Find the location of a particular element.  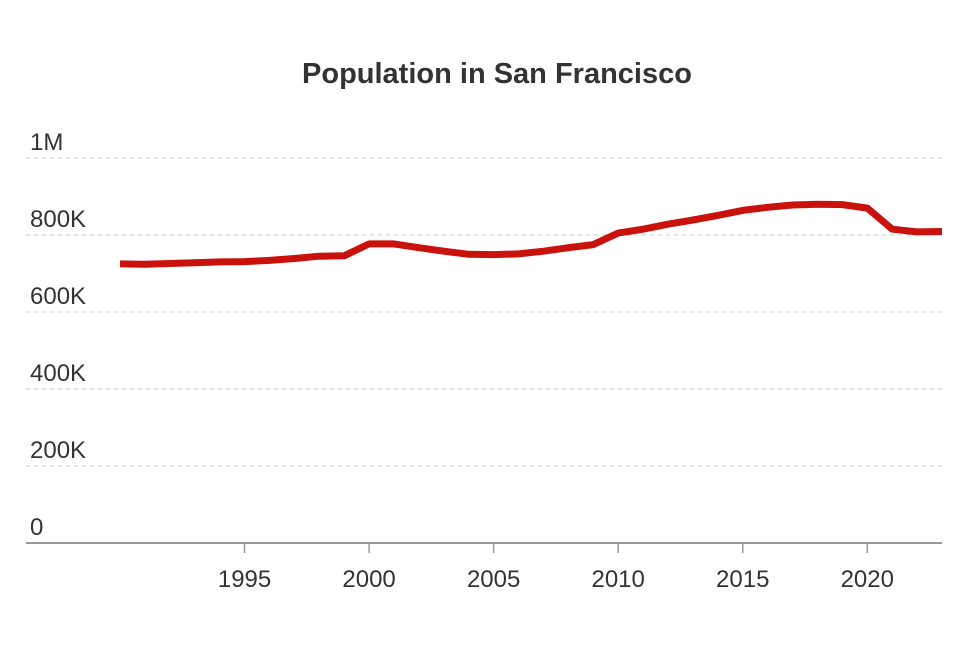

y-tick-label: 800K is located at coordinates (58, 219).